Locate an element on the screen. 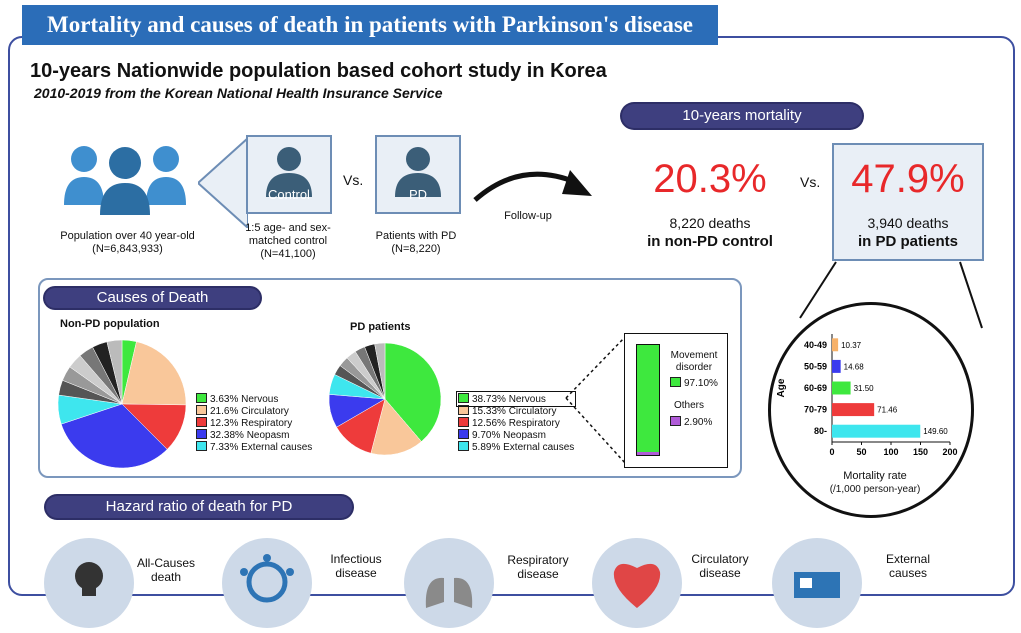 Image resolution: width=1021 pixels, height=633 pixels. pd-legend-item: 15.33% Circulatory is located at coordinates (516, 411).